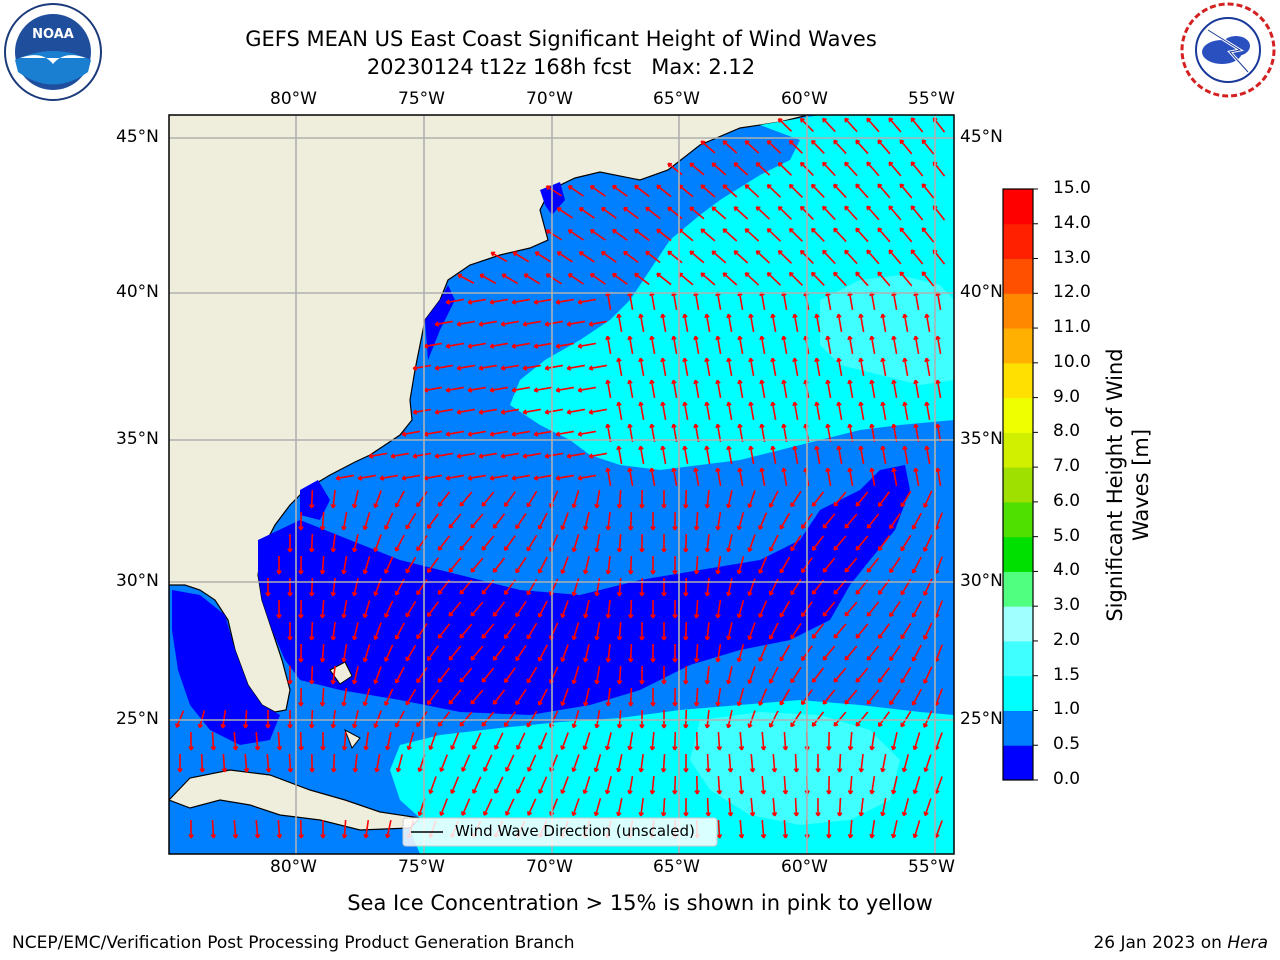 This screenshot has height=960, width=1280. What do you see at coordinates (575, 831) in the screenshot?
I see `legend-label: Wind Wave Direction (unscaled)` at bounding box center [575, 831].